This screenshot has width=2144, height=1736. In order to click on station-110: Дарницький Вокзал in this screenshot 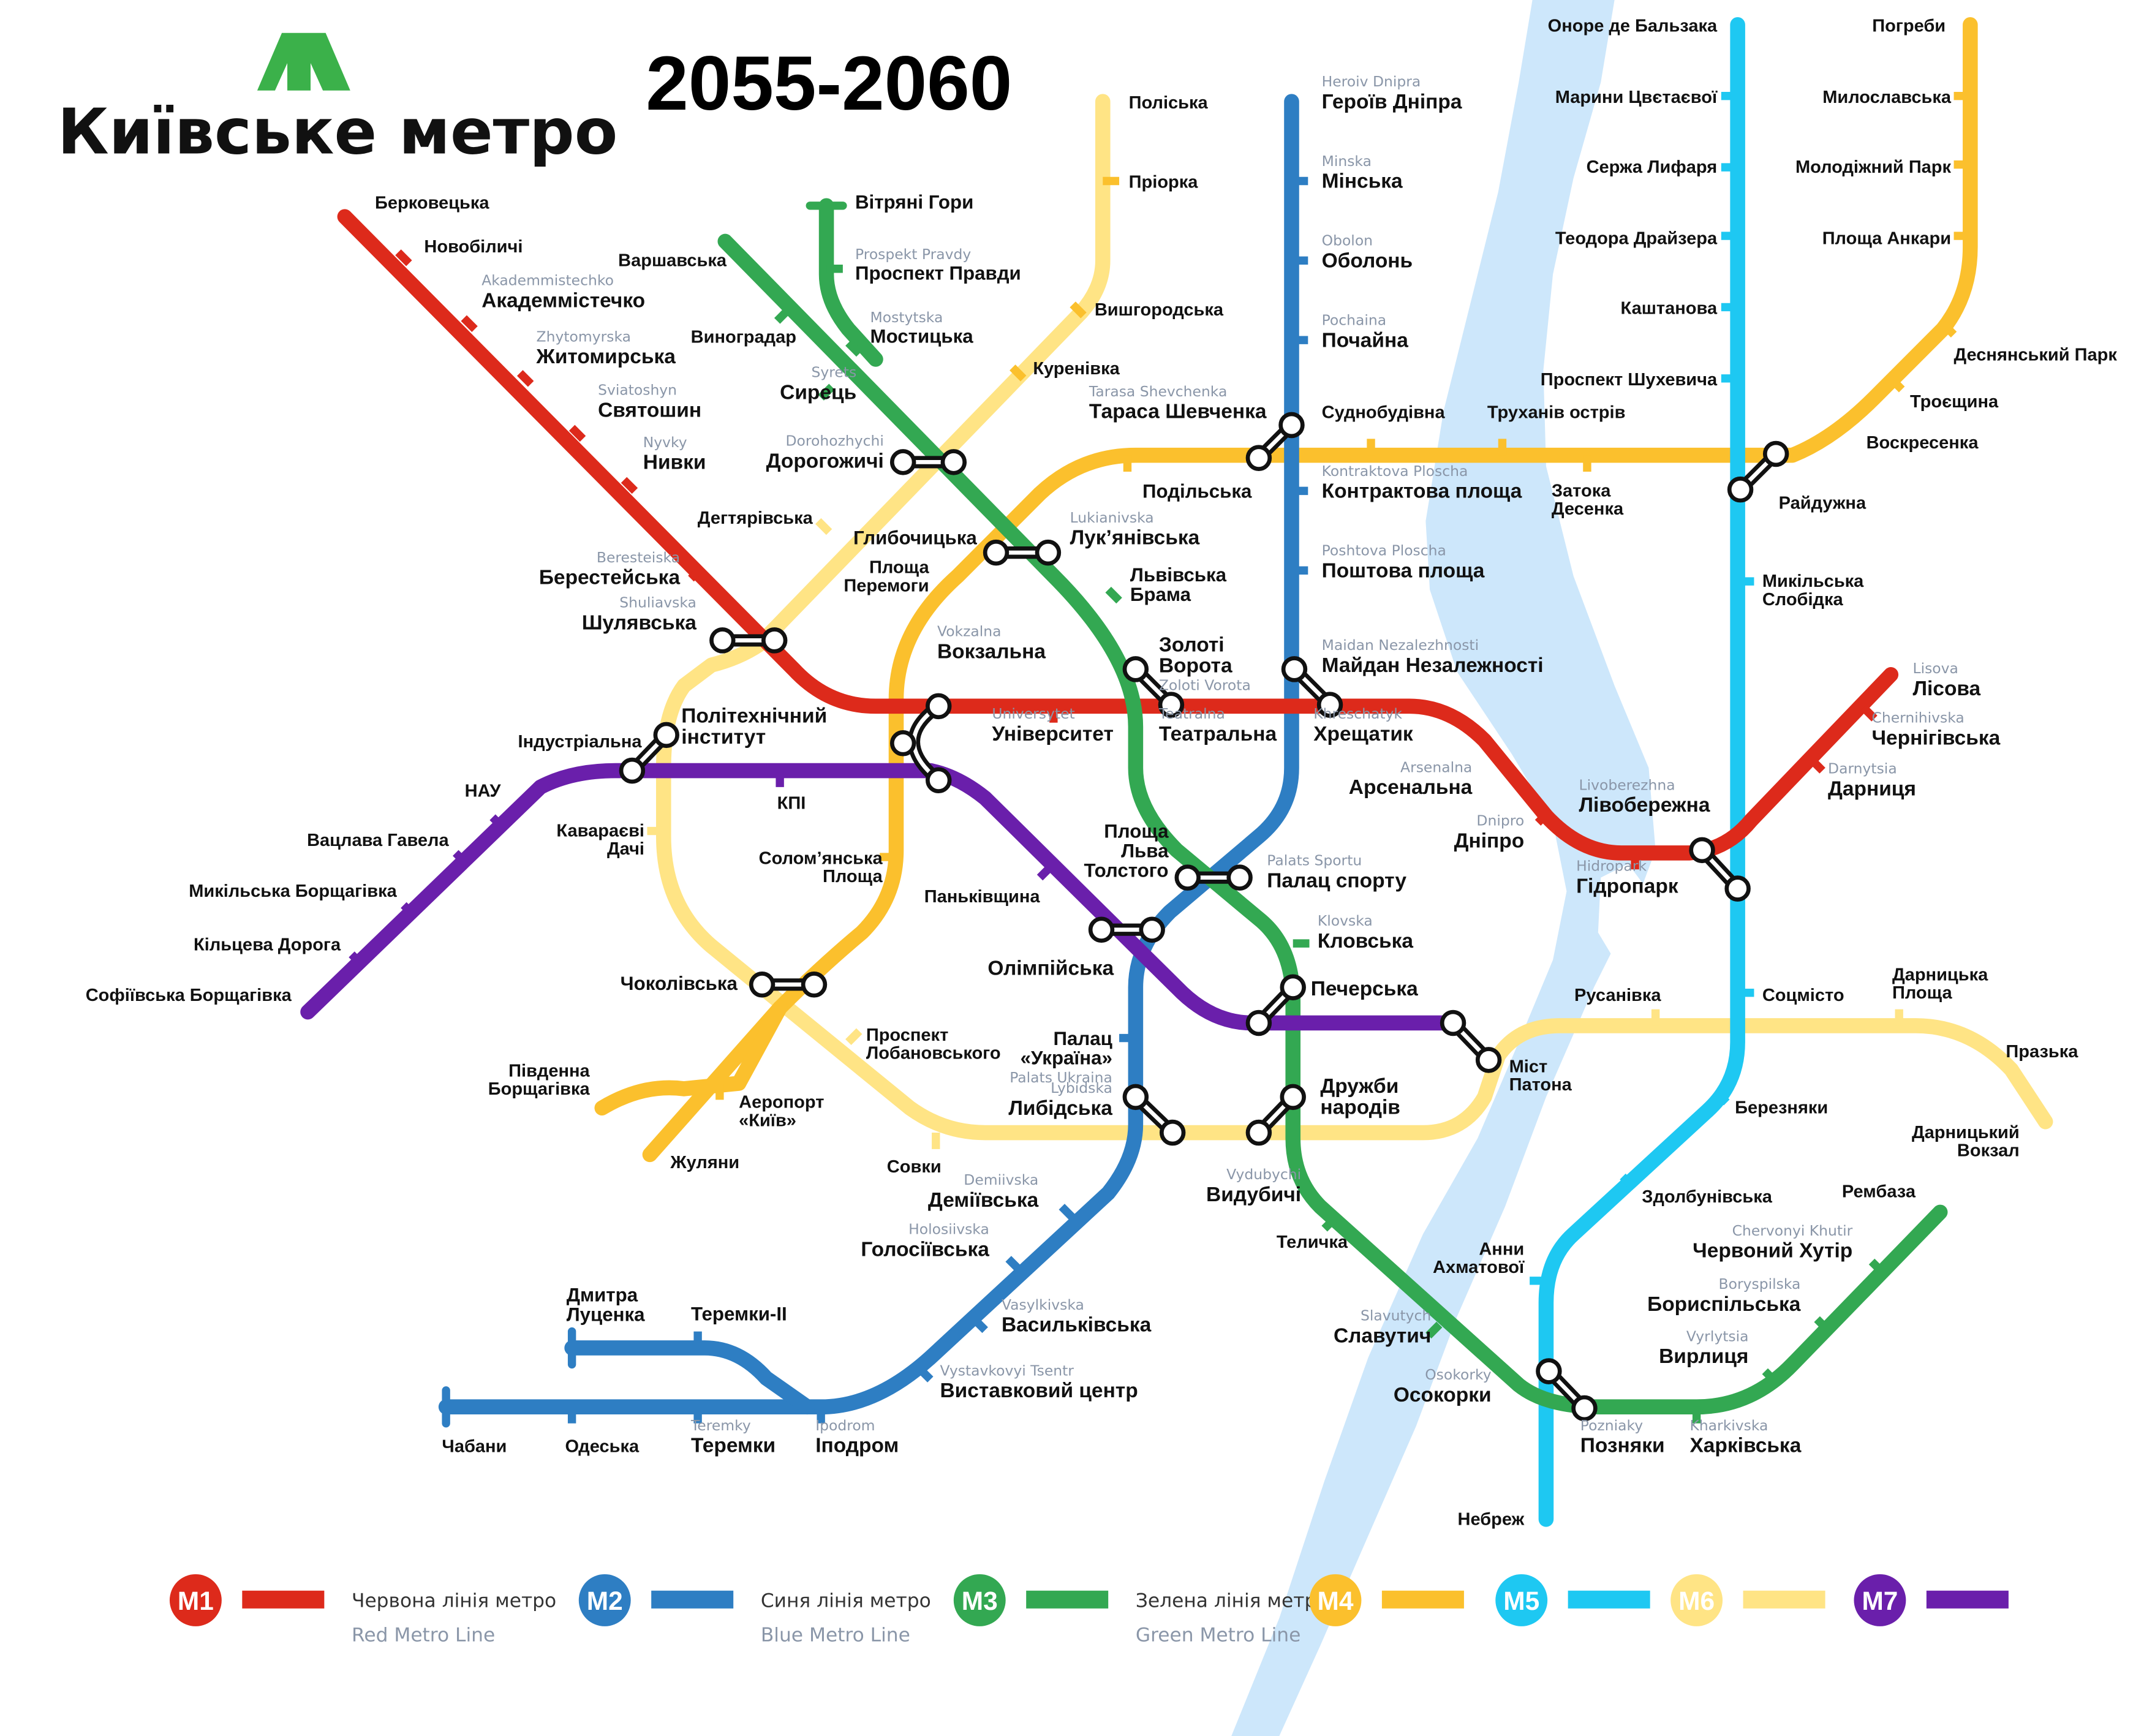, I will do `click(1966, 1142)`.